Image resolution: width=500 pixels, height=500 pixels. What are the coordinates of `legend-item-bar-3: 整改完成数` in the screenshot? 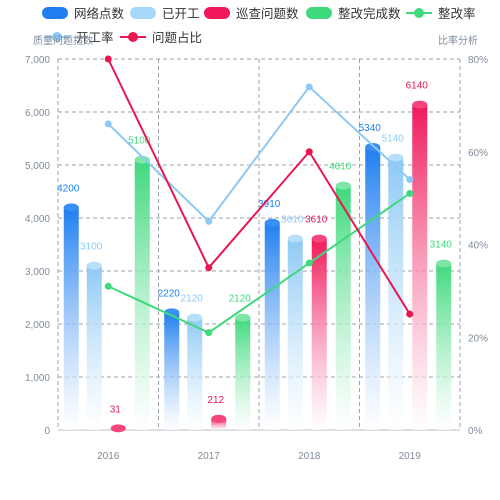 It's located at (353, 12).